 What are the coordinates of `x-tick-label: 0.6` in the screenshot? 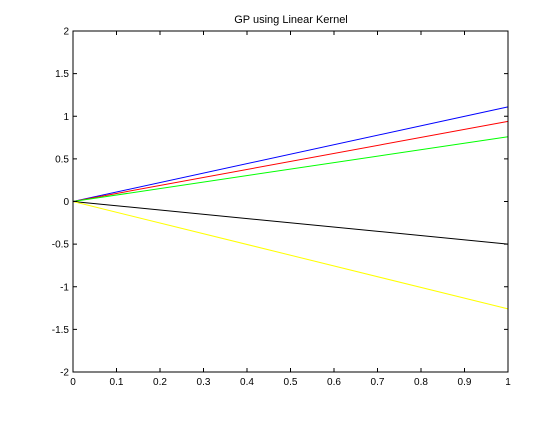 It's located at (334, 382).